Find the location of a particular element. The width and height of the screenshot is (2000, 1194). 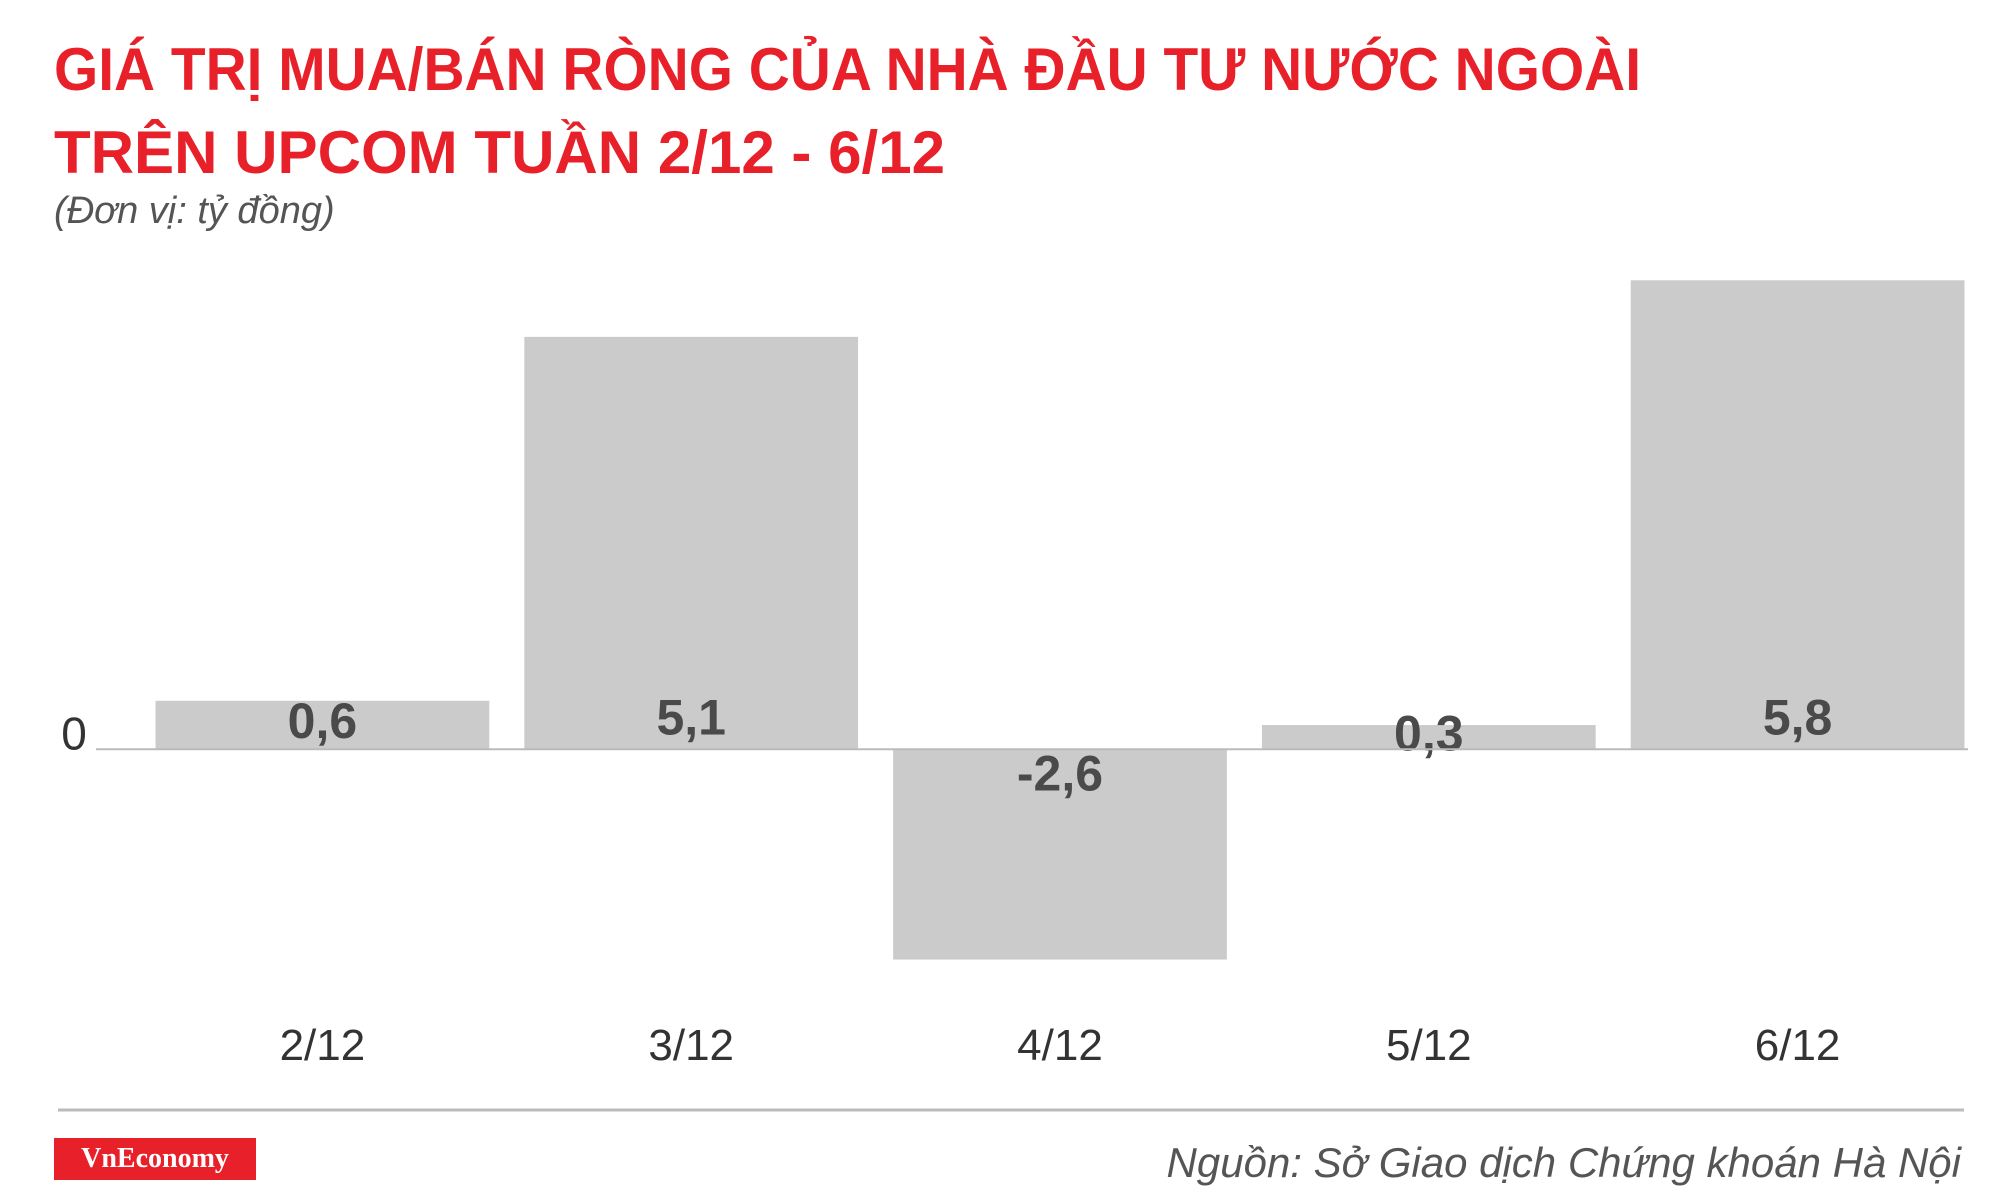

source: Nguồn: Sở Giao dịch Chứng khoán Hà Nội is located at coordinates (1565, 1162).